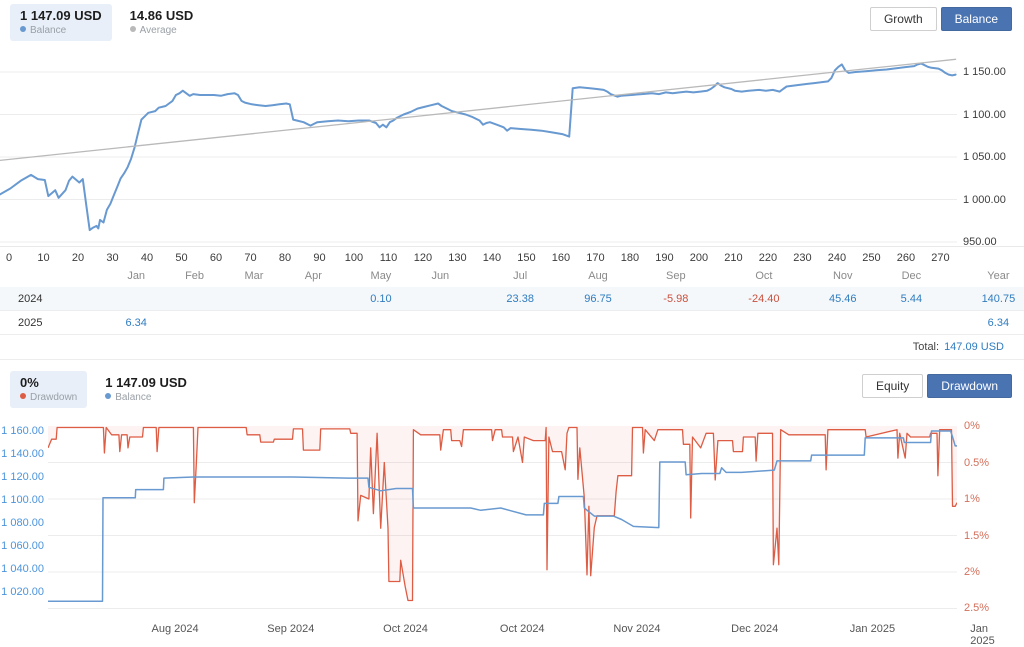  Describe the element at coordinates (561, 258) in the screenshot. I see `x-tick-label: 160` at that location.